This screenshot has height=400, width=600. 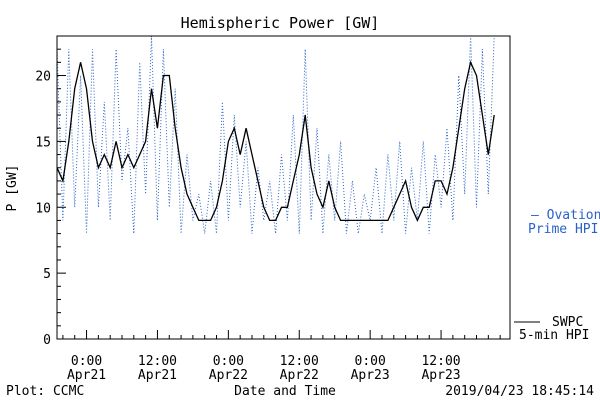 What do you see at coordinates (567, 322) in the screenshot?
I see `legend-swpc-line1: SWPC` at bounding box center [567, 322].